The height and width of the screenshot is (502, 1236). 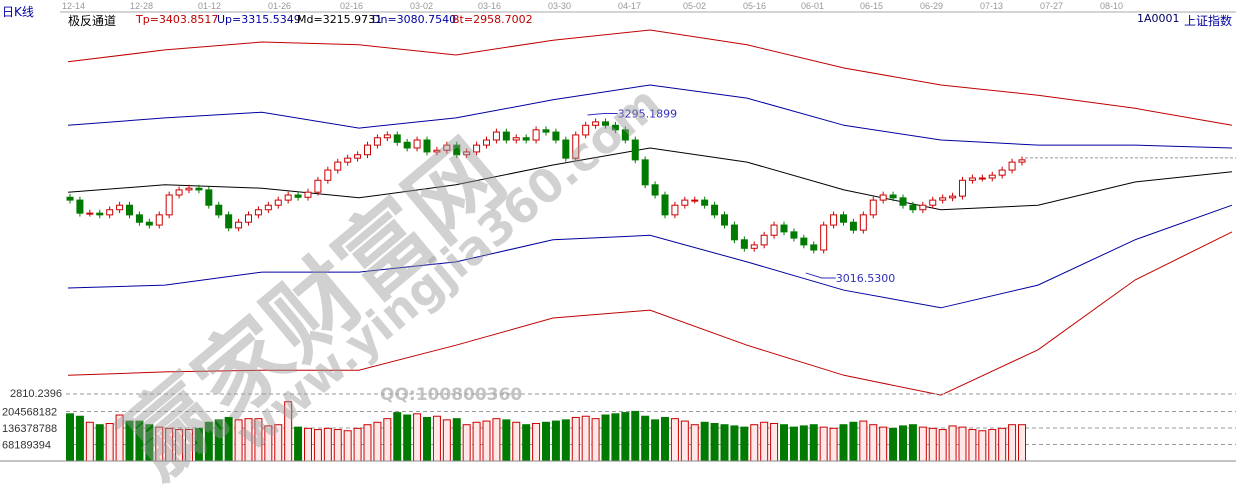 I want to click on channel-line-md, so click(x=650, y=179).